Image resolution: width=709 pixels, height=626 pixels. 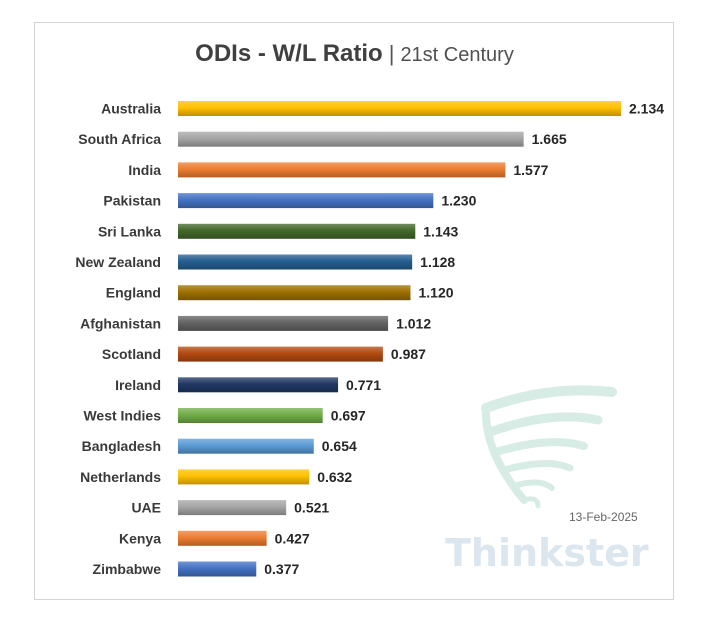 What do you see at coordinates (646, 109) in the screenshot?
I see `value-label: 2.134` at bounding box center [646, 109].